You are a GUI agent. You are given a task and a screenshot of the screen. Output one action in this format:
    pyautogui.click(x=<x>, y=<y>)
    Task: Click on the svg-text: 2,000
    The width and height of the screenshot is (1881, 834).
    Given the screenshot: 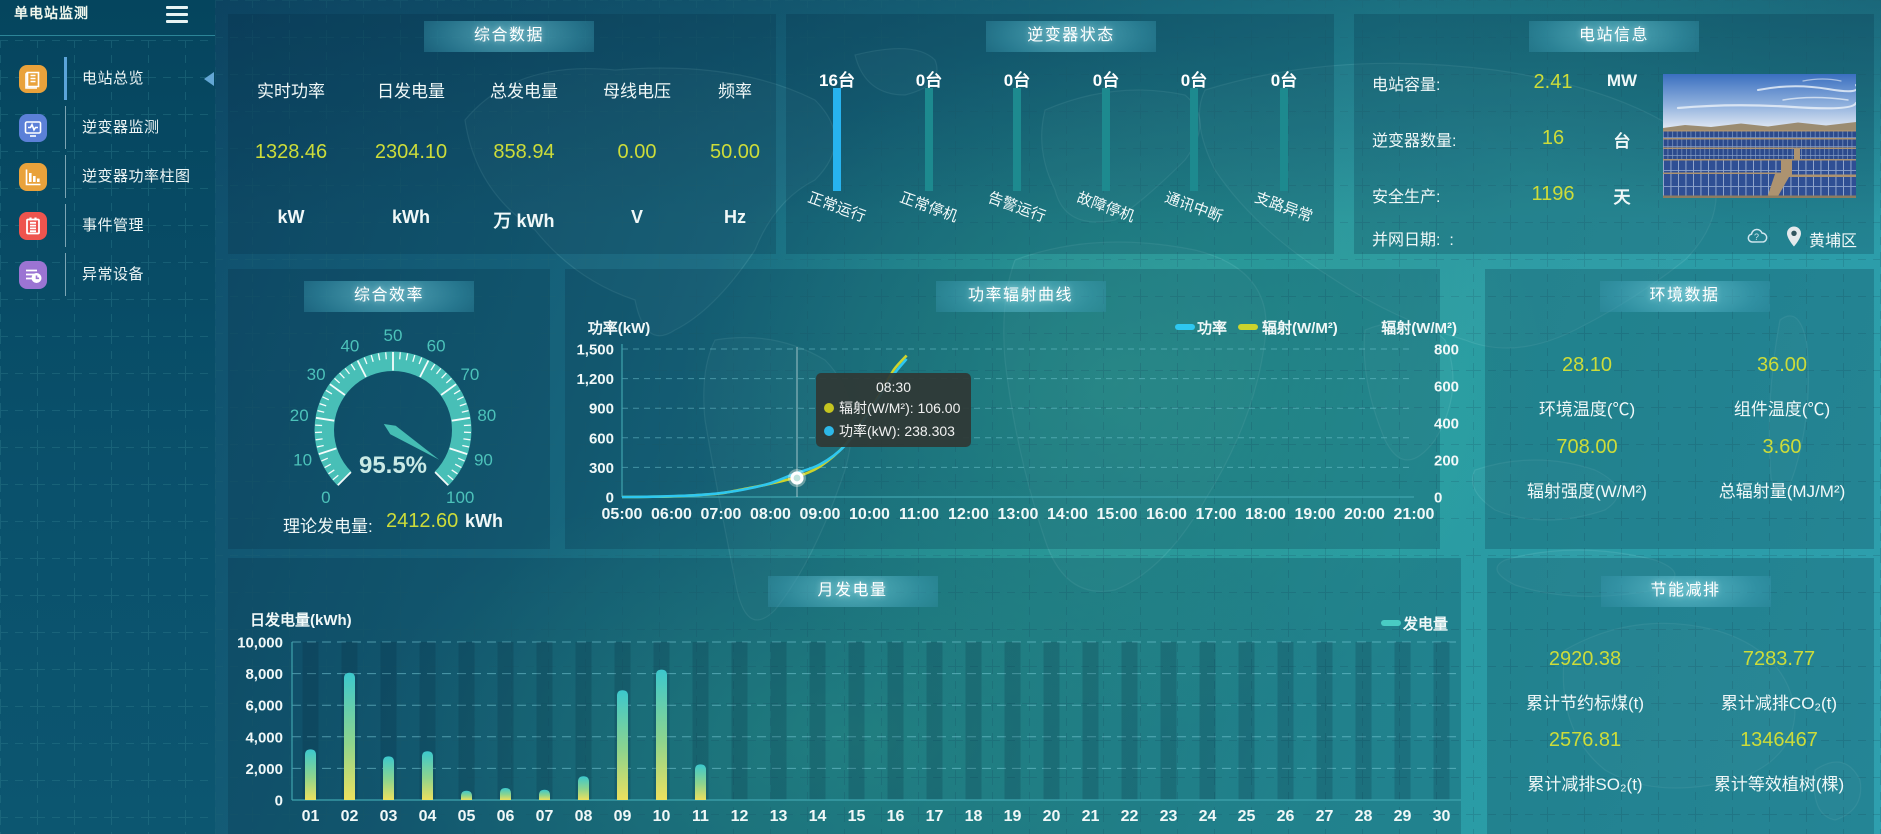 What is the action you would take?
    pyautogui.click(x=264, y=769)
    